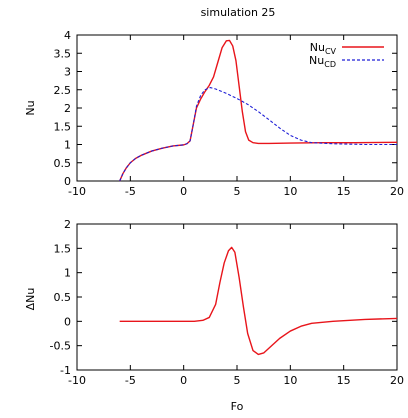  What do you see at coordinates (60, 346) in the screenshot?
I see `y-tick-label: -0.5` at bounding box center [60, 346].